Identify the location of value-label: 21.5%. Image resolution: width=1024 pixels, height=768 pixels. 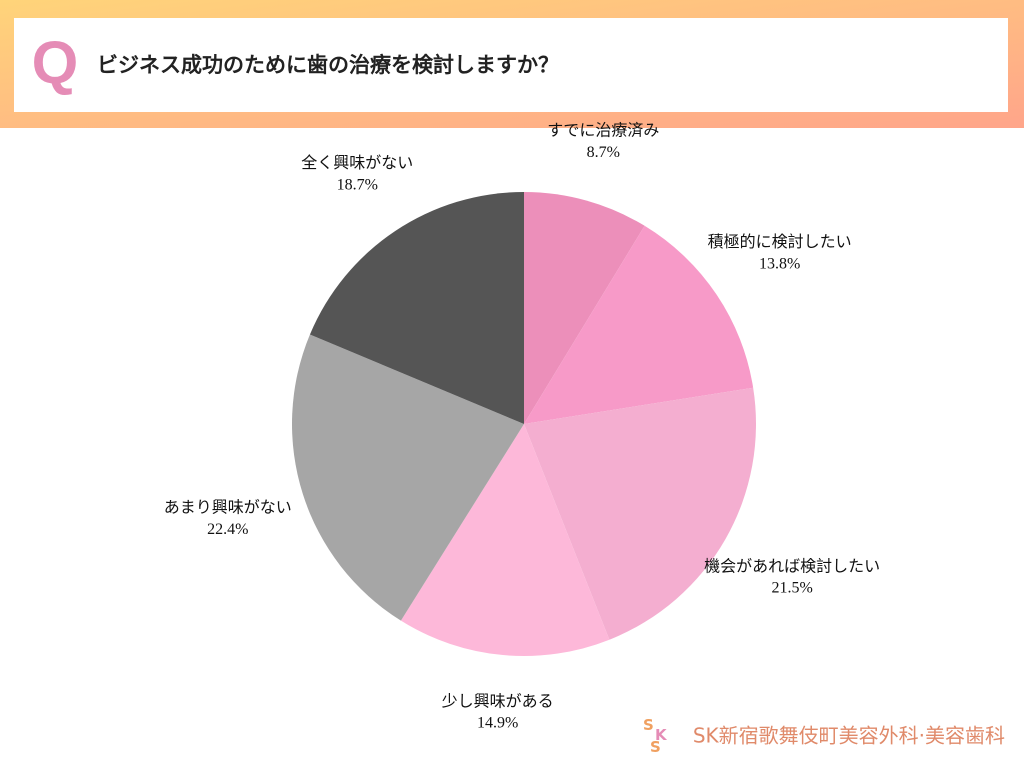
(791, 588).